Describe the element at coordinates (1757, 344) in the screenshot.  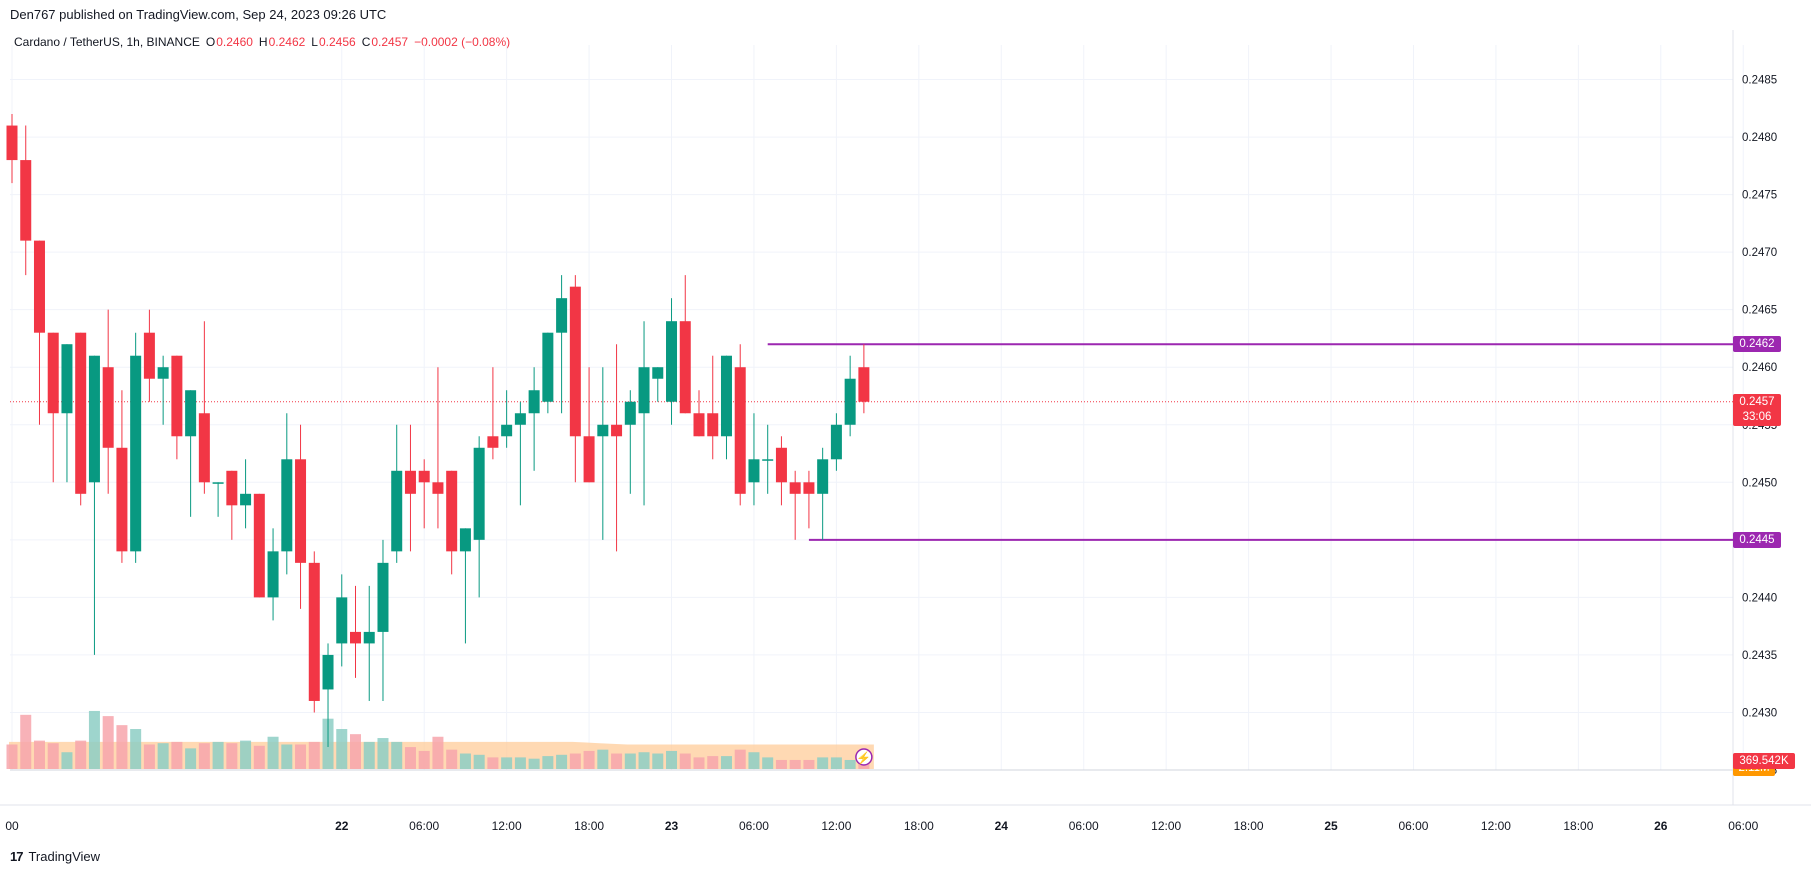
I see `resistance-price-badge: 0.2462` at that location.